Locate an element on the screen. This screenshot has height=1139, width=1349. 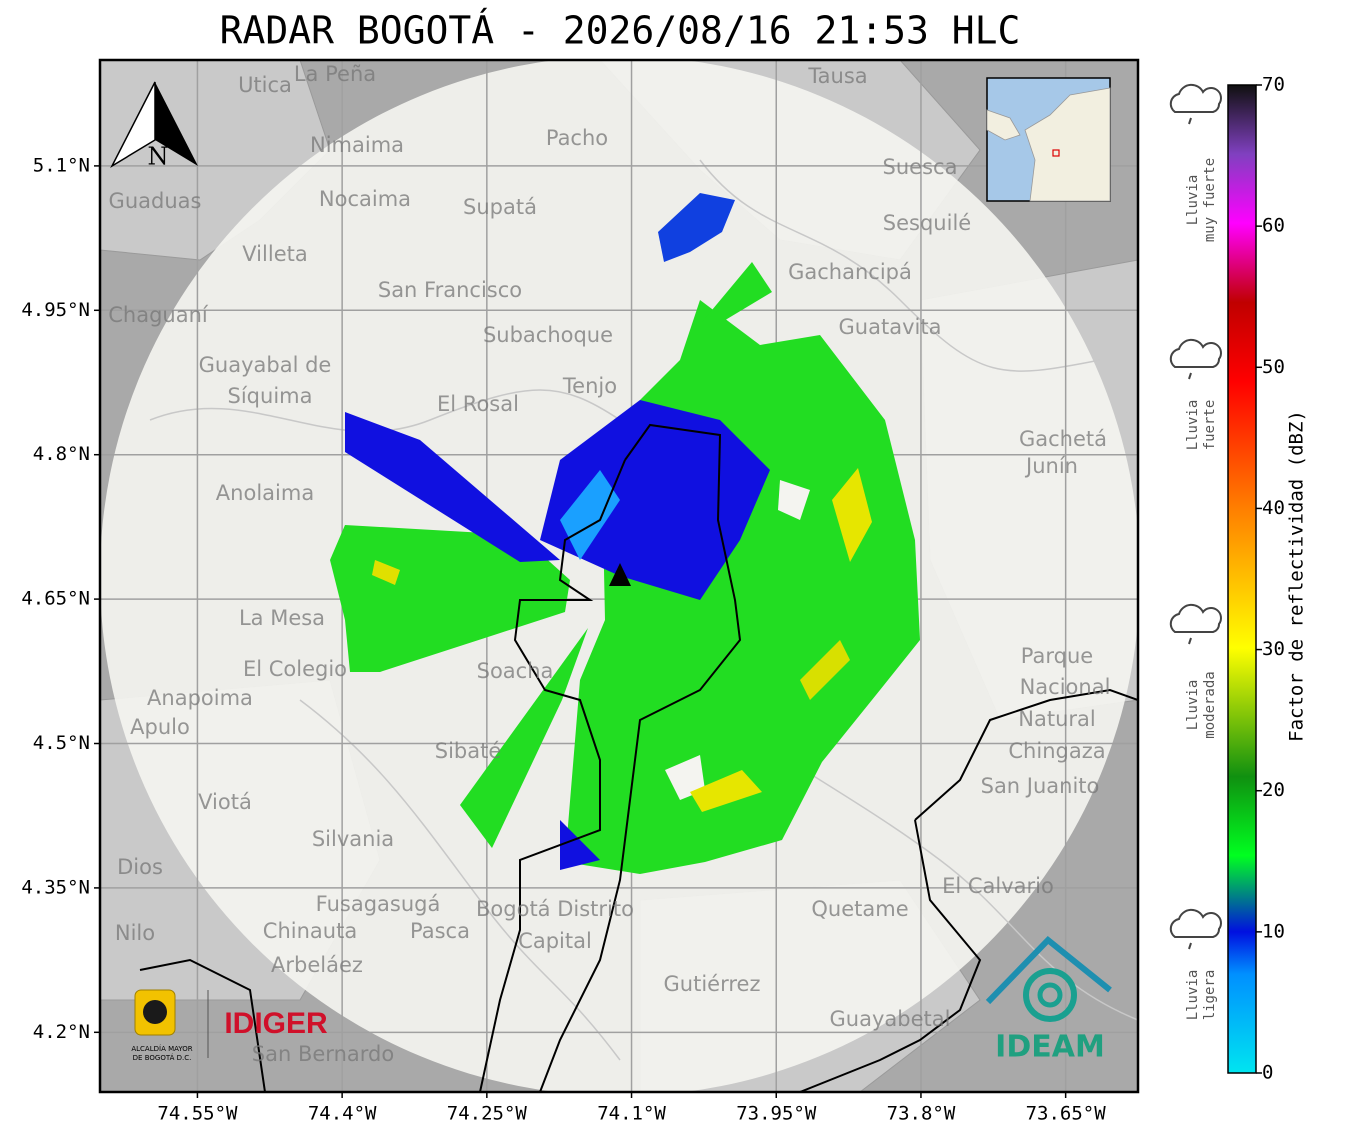
place-label: Chinauta is located at coordinates (310, 931).